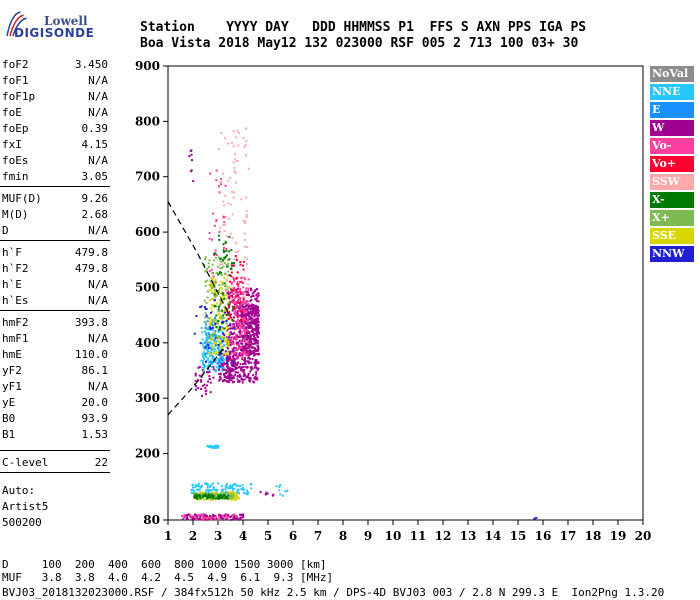 This screenshot has height=600, width=700. Describe the element at coordinates (55, 472) in the screenshot. I see `panel-divider` at that location.